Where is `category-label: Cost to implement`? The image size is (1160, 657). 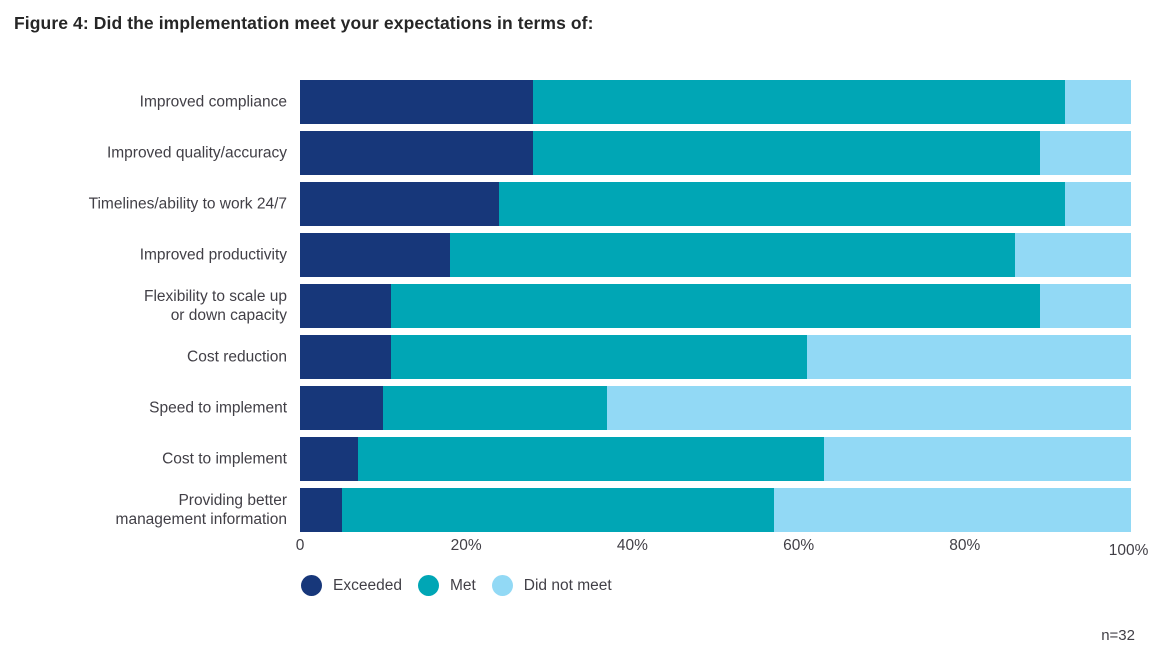
category-label: Cost to implement is located at coordinates (224, 459).